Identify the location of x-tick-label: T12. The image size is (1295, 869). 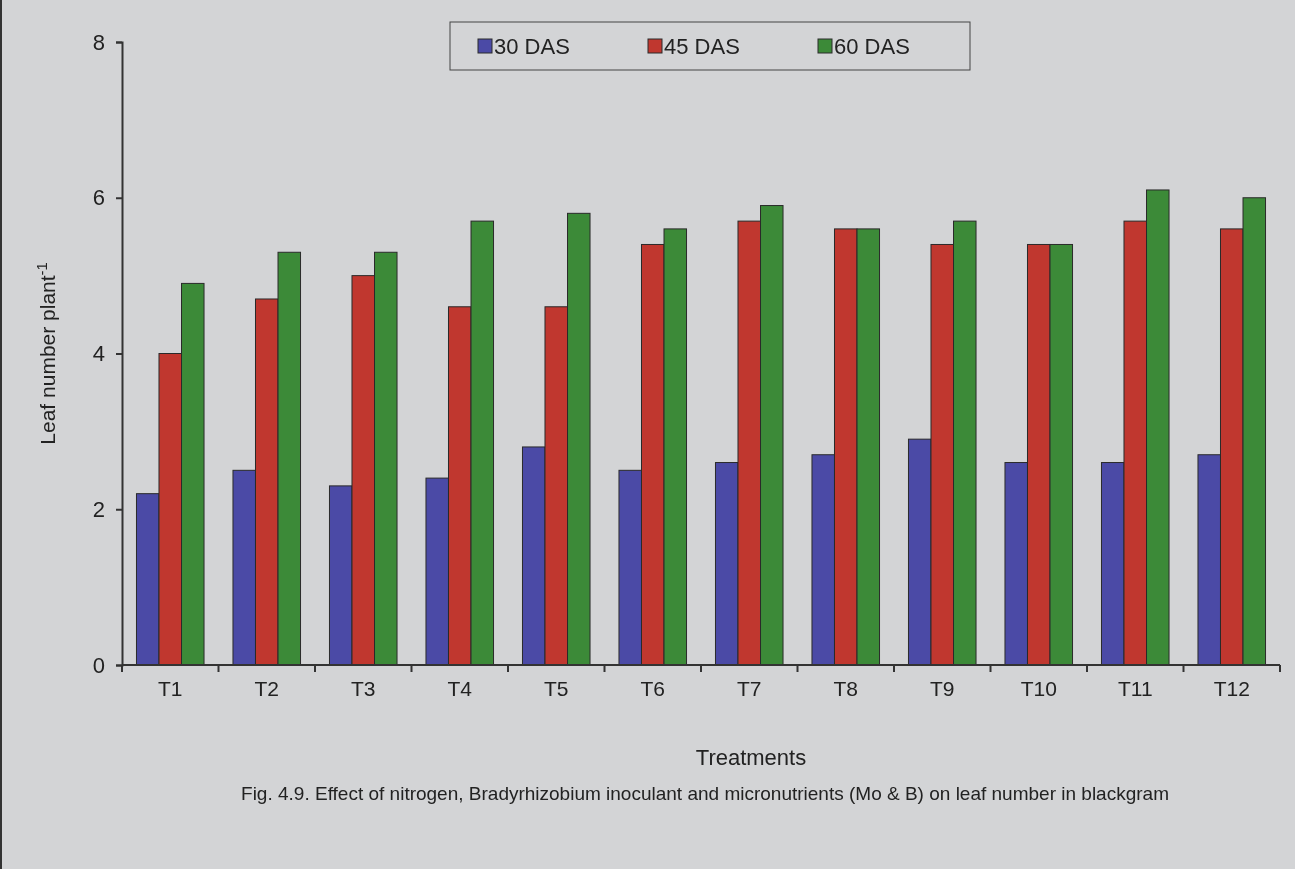
(1231, 688).